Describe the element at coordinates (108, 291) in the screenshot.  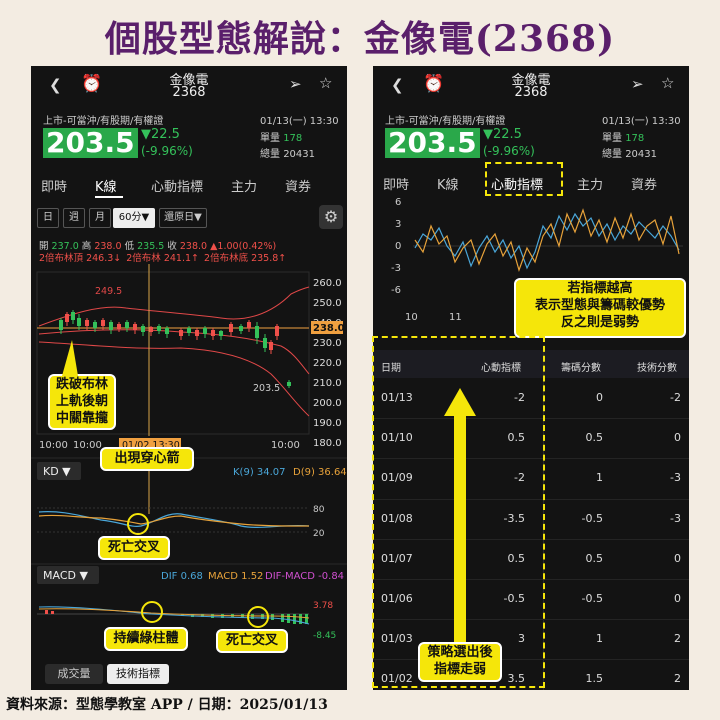
I see `high-mark-label: 249.5` at that location.